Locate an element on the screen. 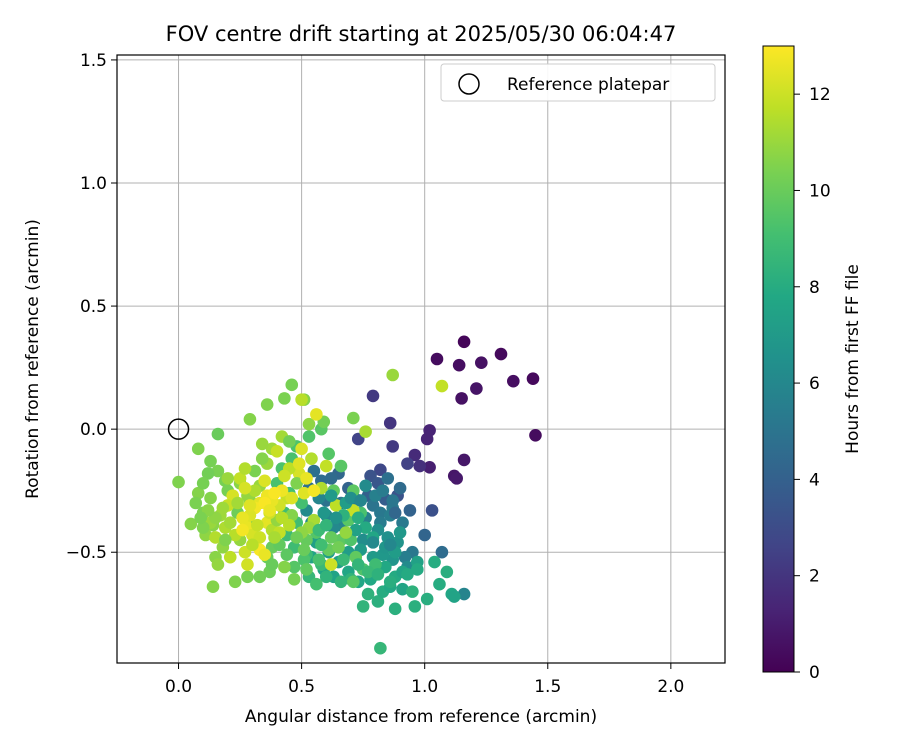  x-tick-label: 0.0 is located at coordinates (178, 687).